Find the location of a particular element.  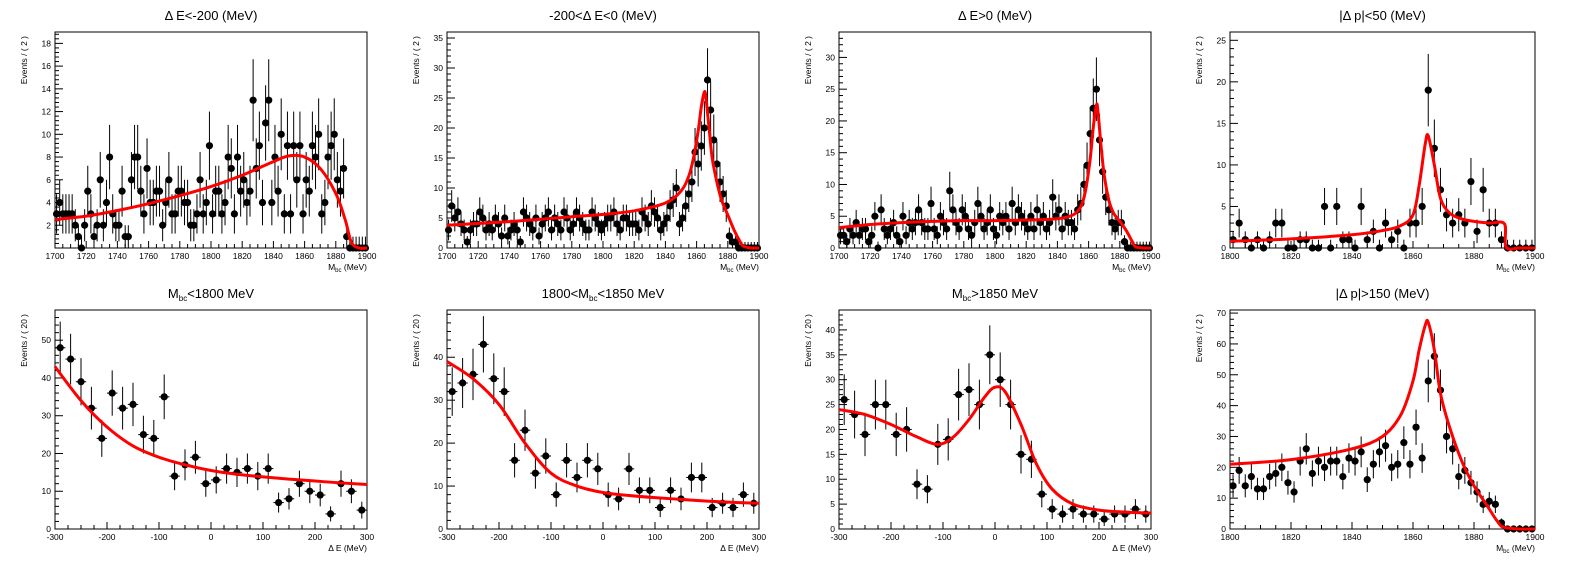

x-axis-label: Δ E (MeV) is located at coordinates (347, 548).